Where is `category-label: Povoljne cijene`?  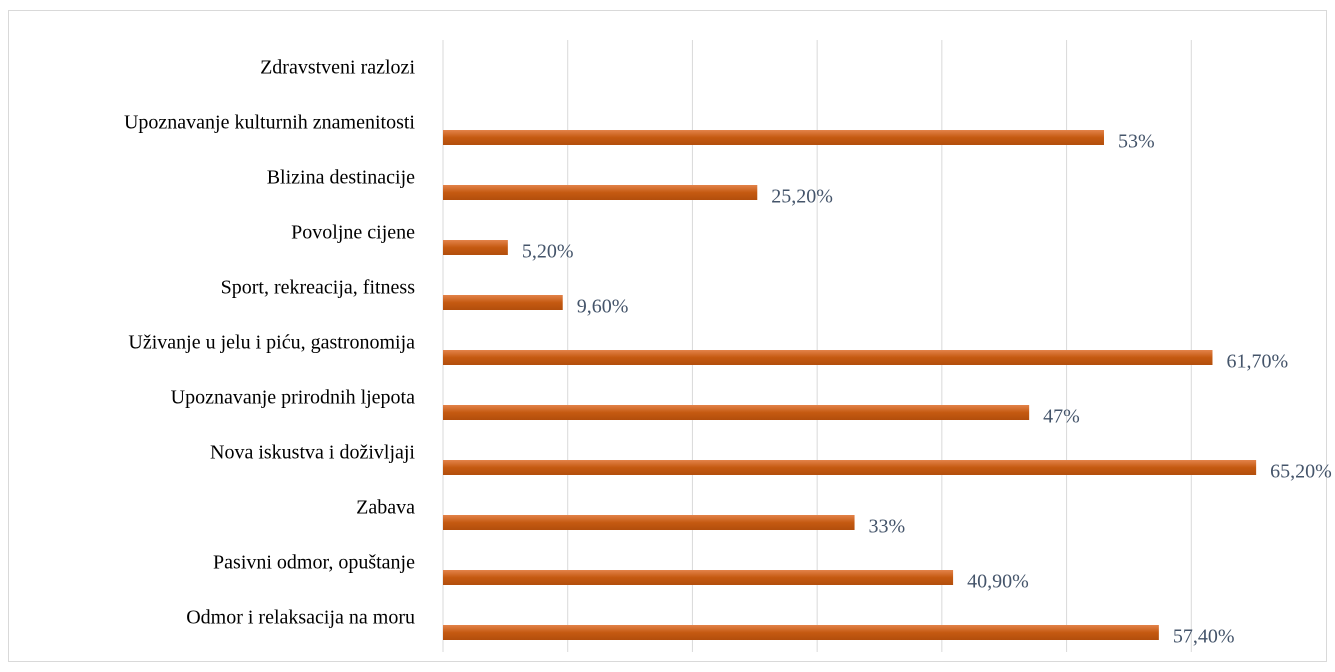 category-label: Povoljne cijene is located at coordinates (353, 233).